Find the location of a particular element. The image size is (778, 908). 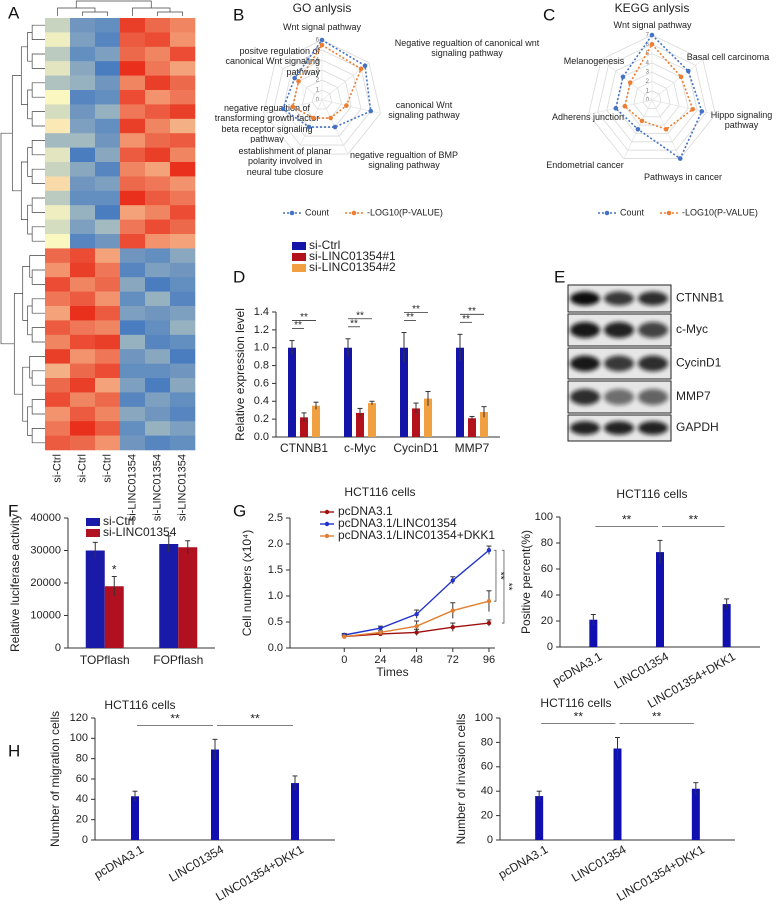

x-tick-label: FOPflash is located at coordinates (178, 660).